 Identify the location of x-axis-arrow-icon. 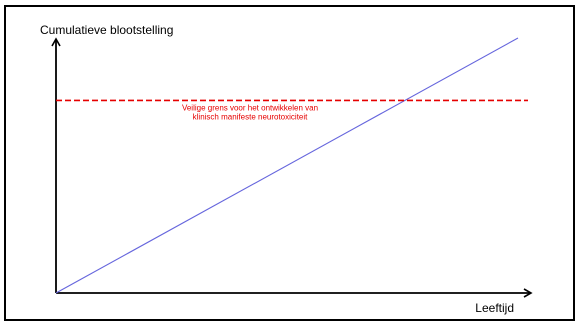
(528, 293).